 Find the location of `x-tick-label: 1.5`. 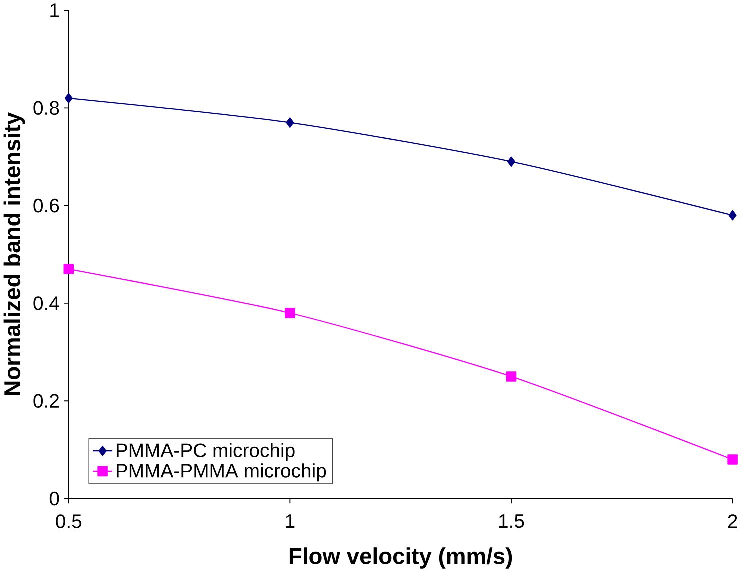

x-tick-label: 1.5 is located at coordinates (511, 521).